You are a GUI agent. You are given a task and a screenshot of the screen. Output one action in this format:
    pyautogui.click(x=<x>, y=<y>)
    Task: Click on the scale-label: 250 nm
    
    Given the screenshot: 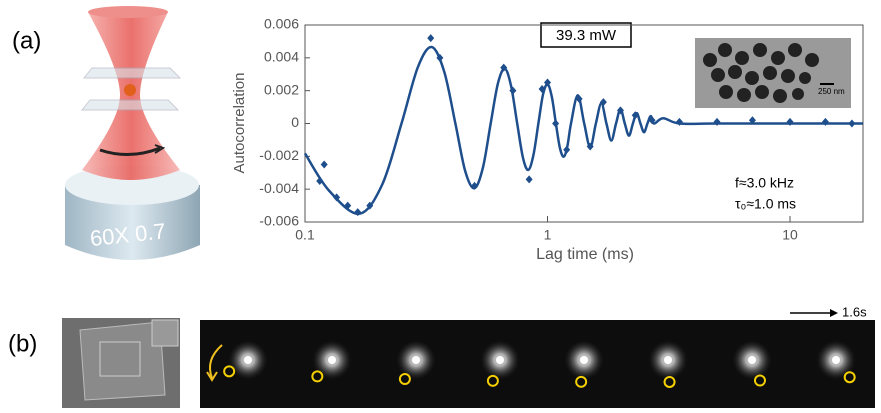 What is the action you would take?
    pyautogui.click(x=831, y=91)
    